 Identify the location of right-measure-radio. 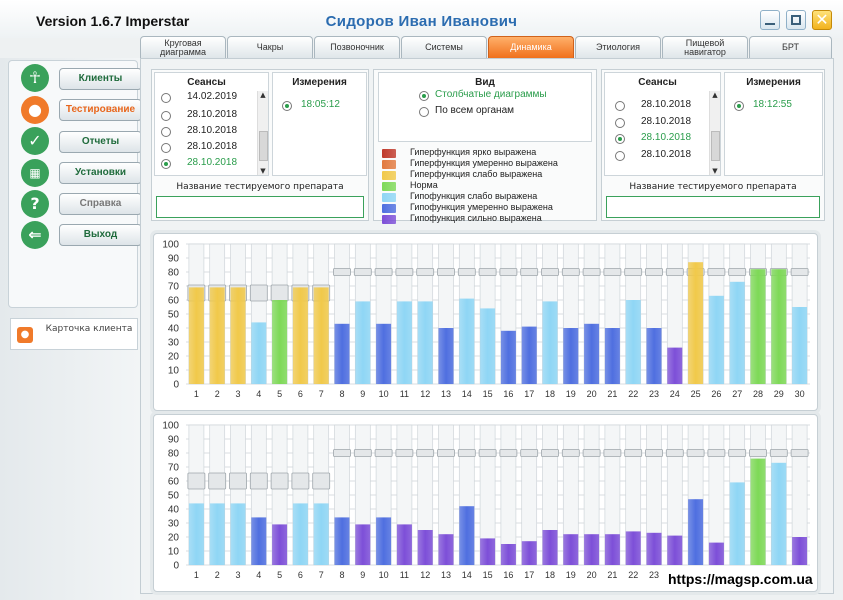
(739, 106).